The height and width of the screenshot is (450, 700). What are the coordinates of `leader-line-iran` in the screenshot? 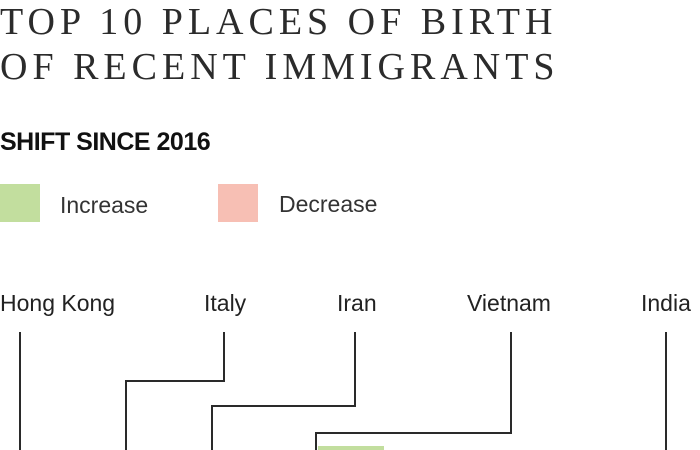 It's located at (283, 391).